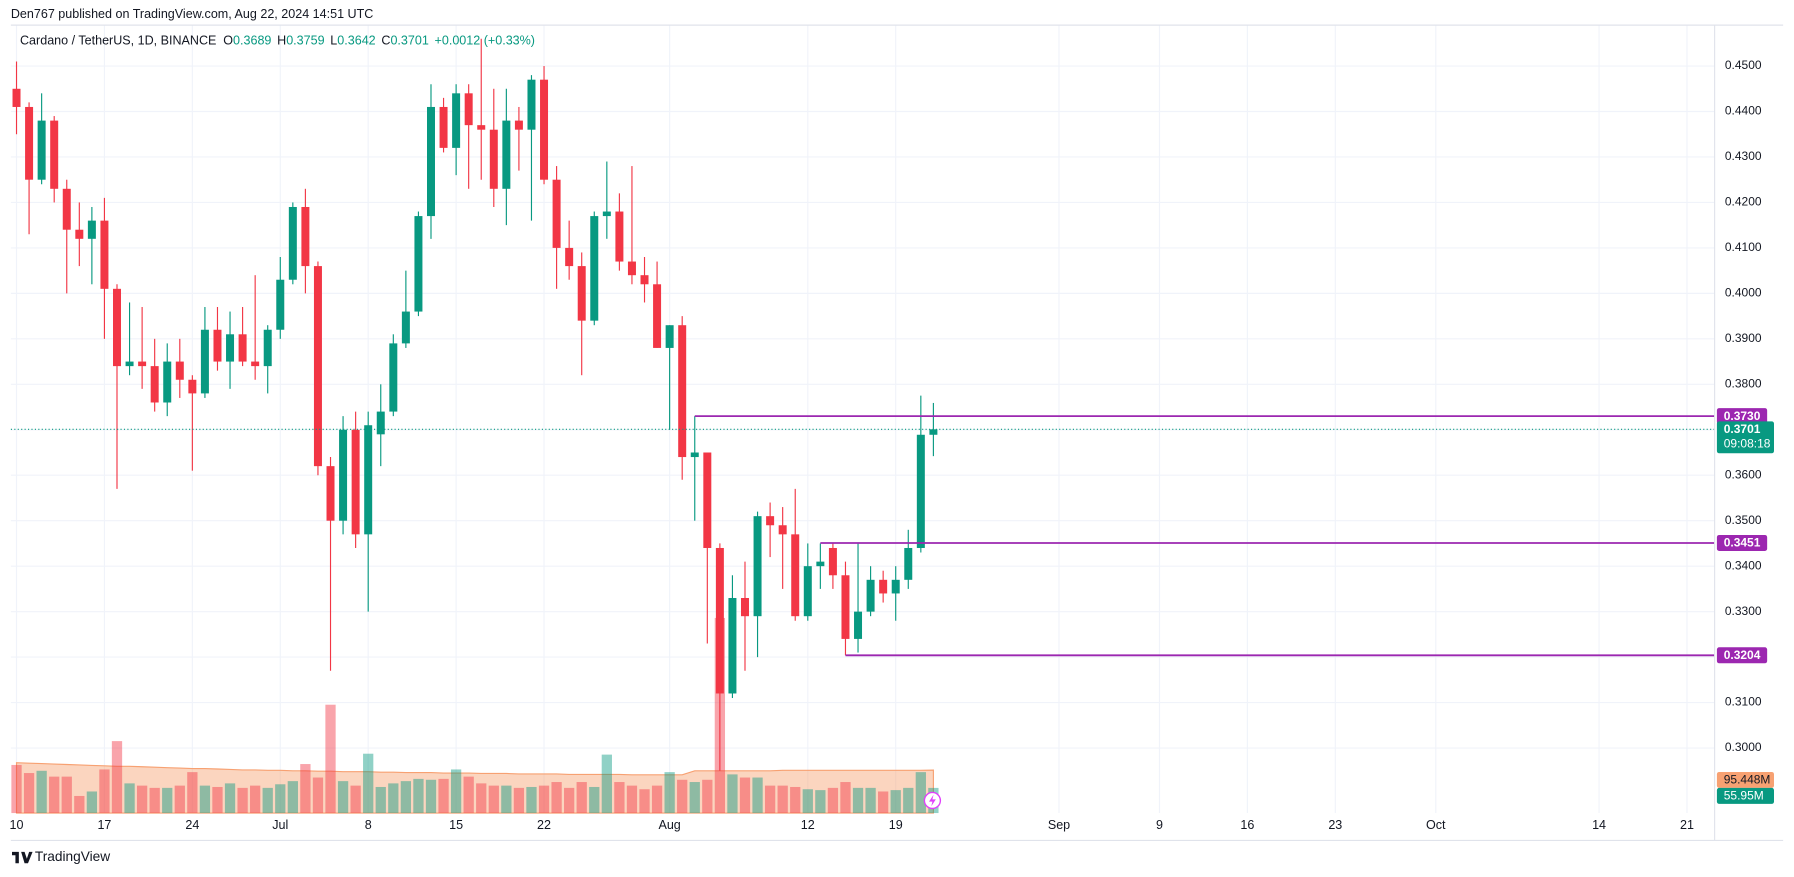 The image size is (1794, 877). What do you see at coordinates (1436, 825) in the screenshot?
I see `x-tick-label: Oct` at bounding box center [1436, 825].